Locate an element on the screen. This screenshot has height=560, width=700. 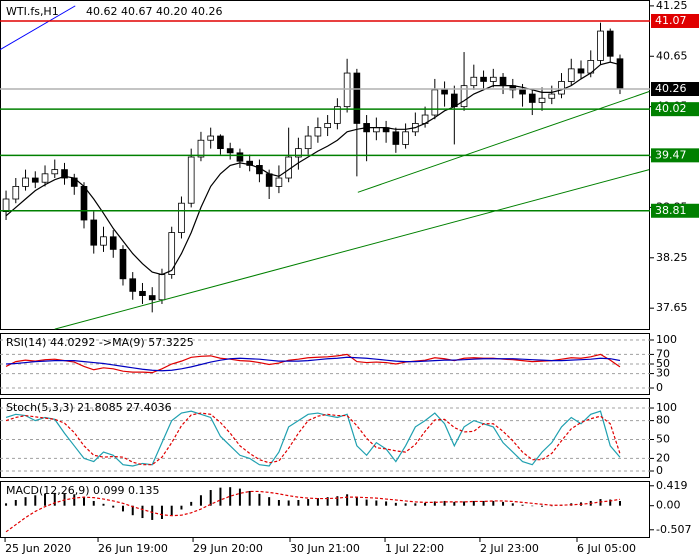
y-tick-label: -0.507 is located at coordinates (673, 529).